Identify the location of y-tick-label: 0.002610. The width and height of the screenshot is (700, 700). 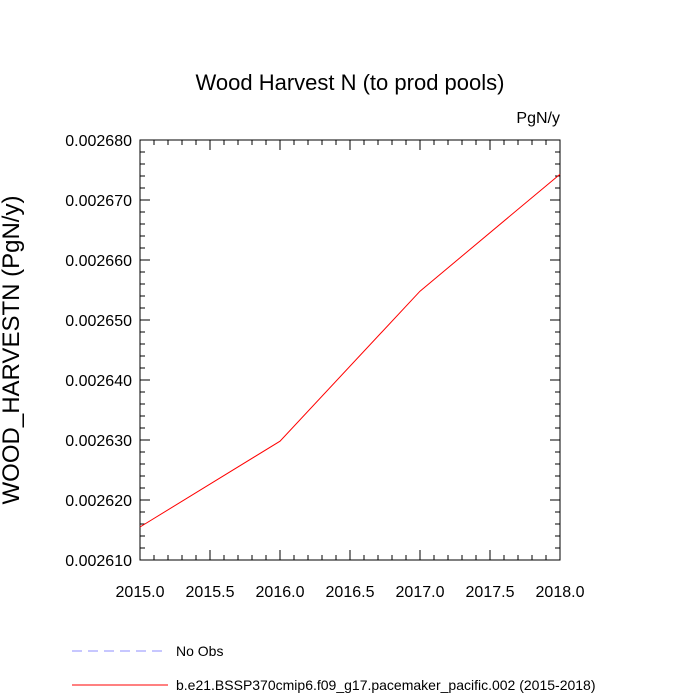
(98, 561).